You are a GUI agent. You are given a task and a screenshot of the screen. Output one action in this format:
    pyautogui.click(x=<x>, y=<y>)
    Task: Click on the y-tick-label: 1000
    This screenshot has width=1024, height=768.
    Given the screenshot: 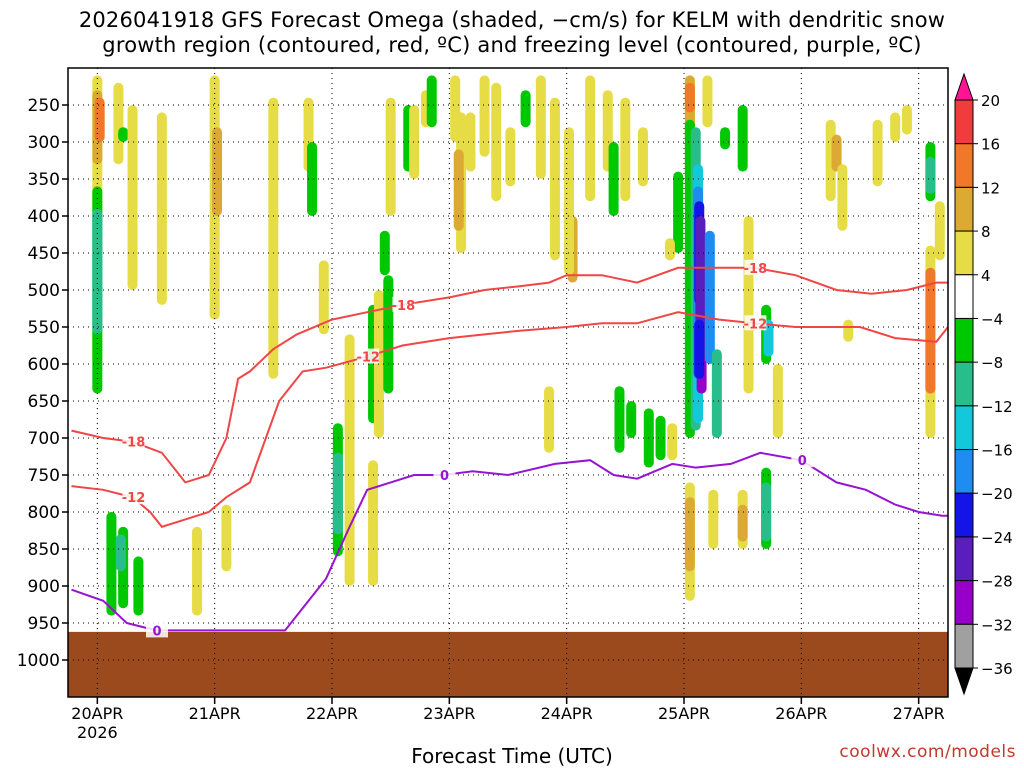 What is the action you would take?
    pyautogui.click(x=38, y=661)
    